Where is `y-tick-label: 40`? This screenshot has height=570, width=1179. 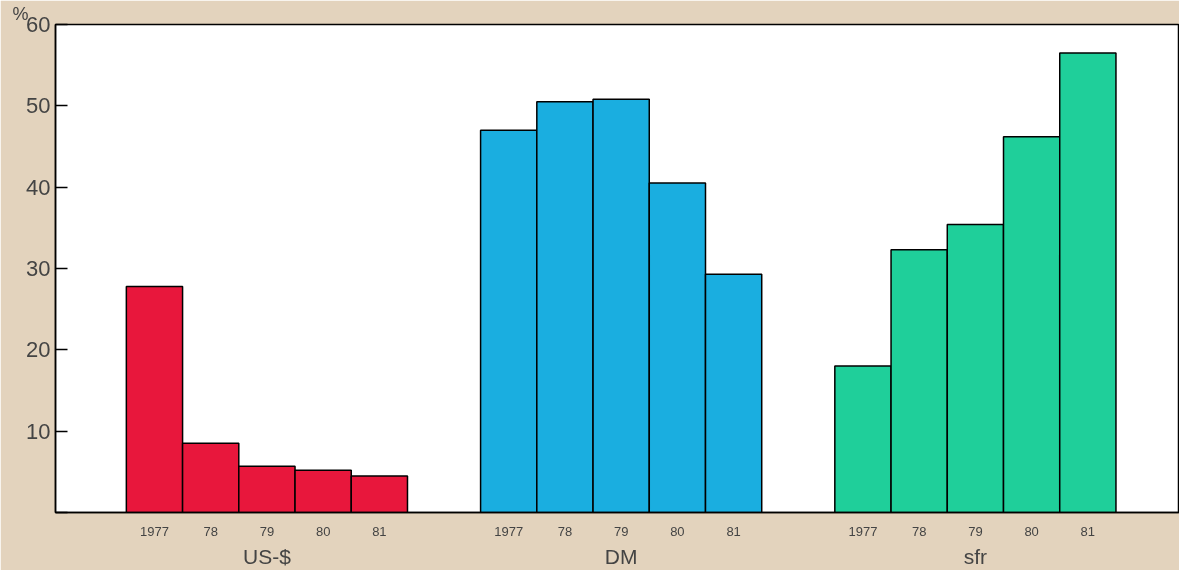 y-tick-label: 40 is located at coordinates (38, 187).